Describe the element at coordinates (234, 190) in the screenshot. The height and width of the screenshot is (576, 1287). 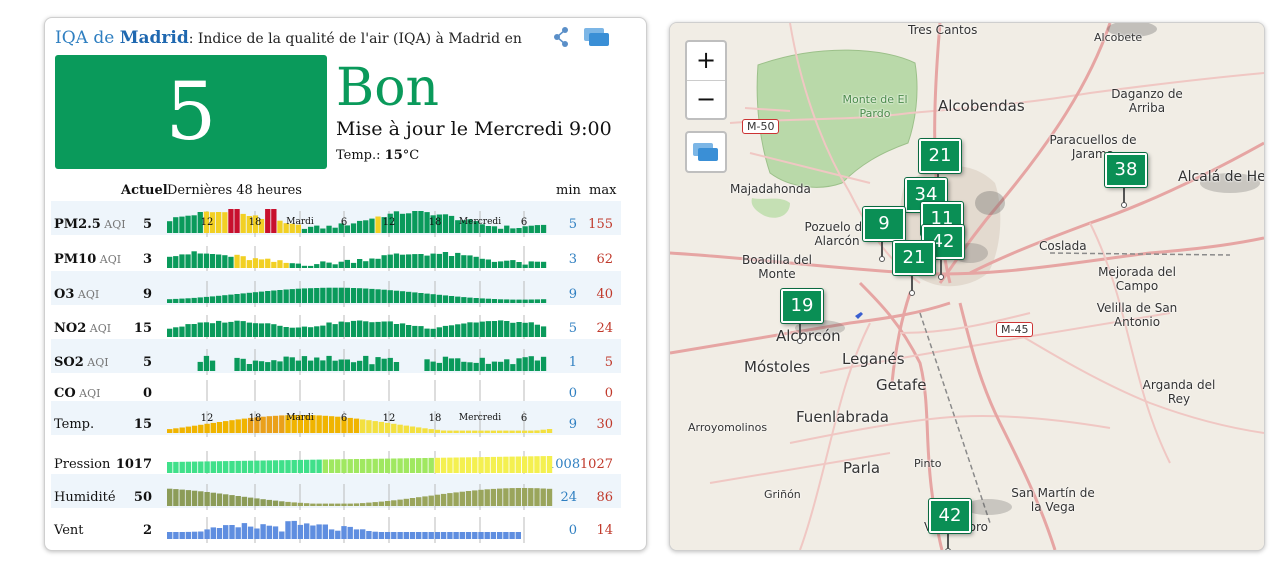
I see `header-history: Dernières 48 heures` at that location.